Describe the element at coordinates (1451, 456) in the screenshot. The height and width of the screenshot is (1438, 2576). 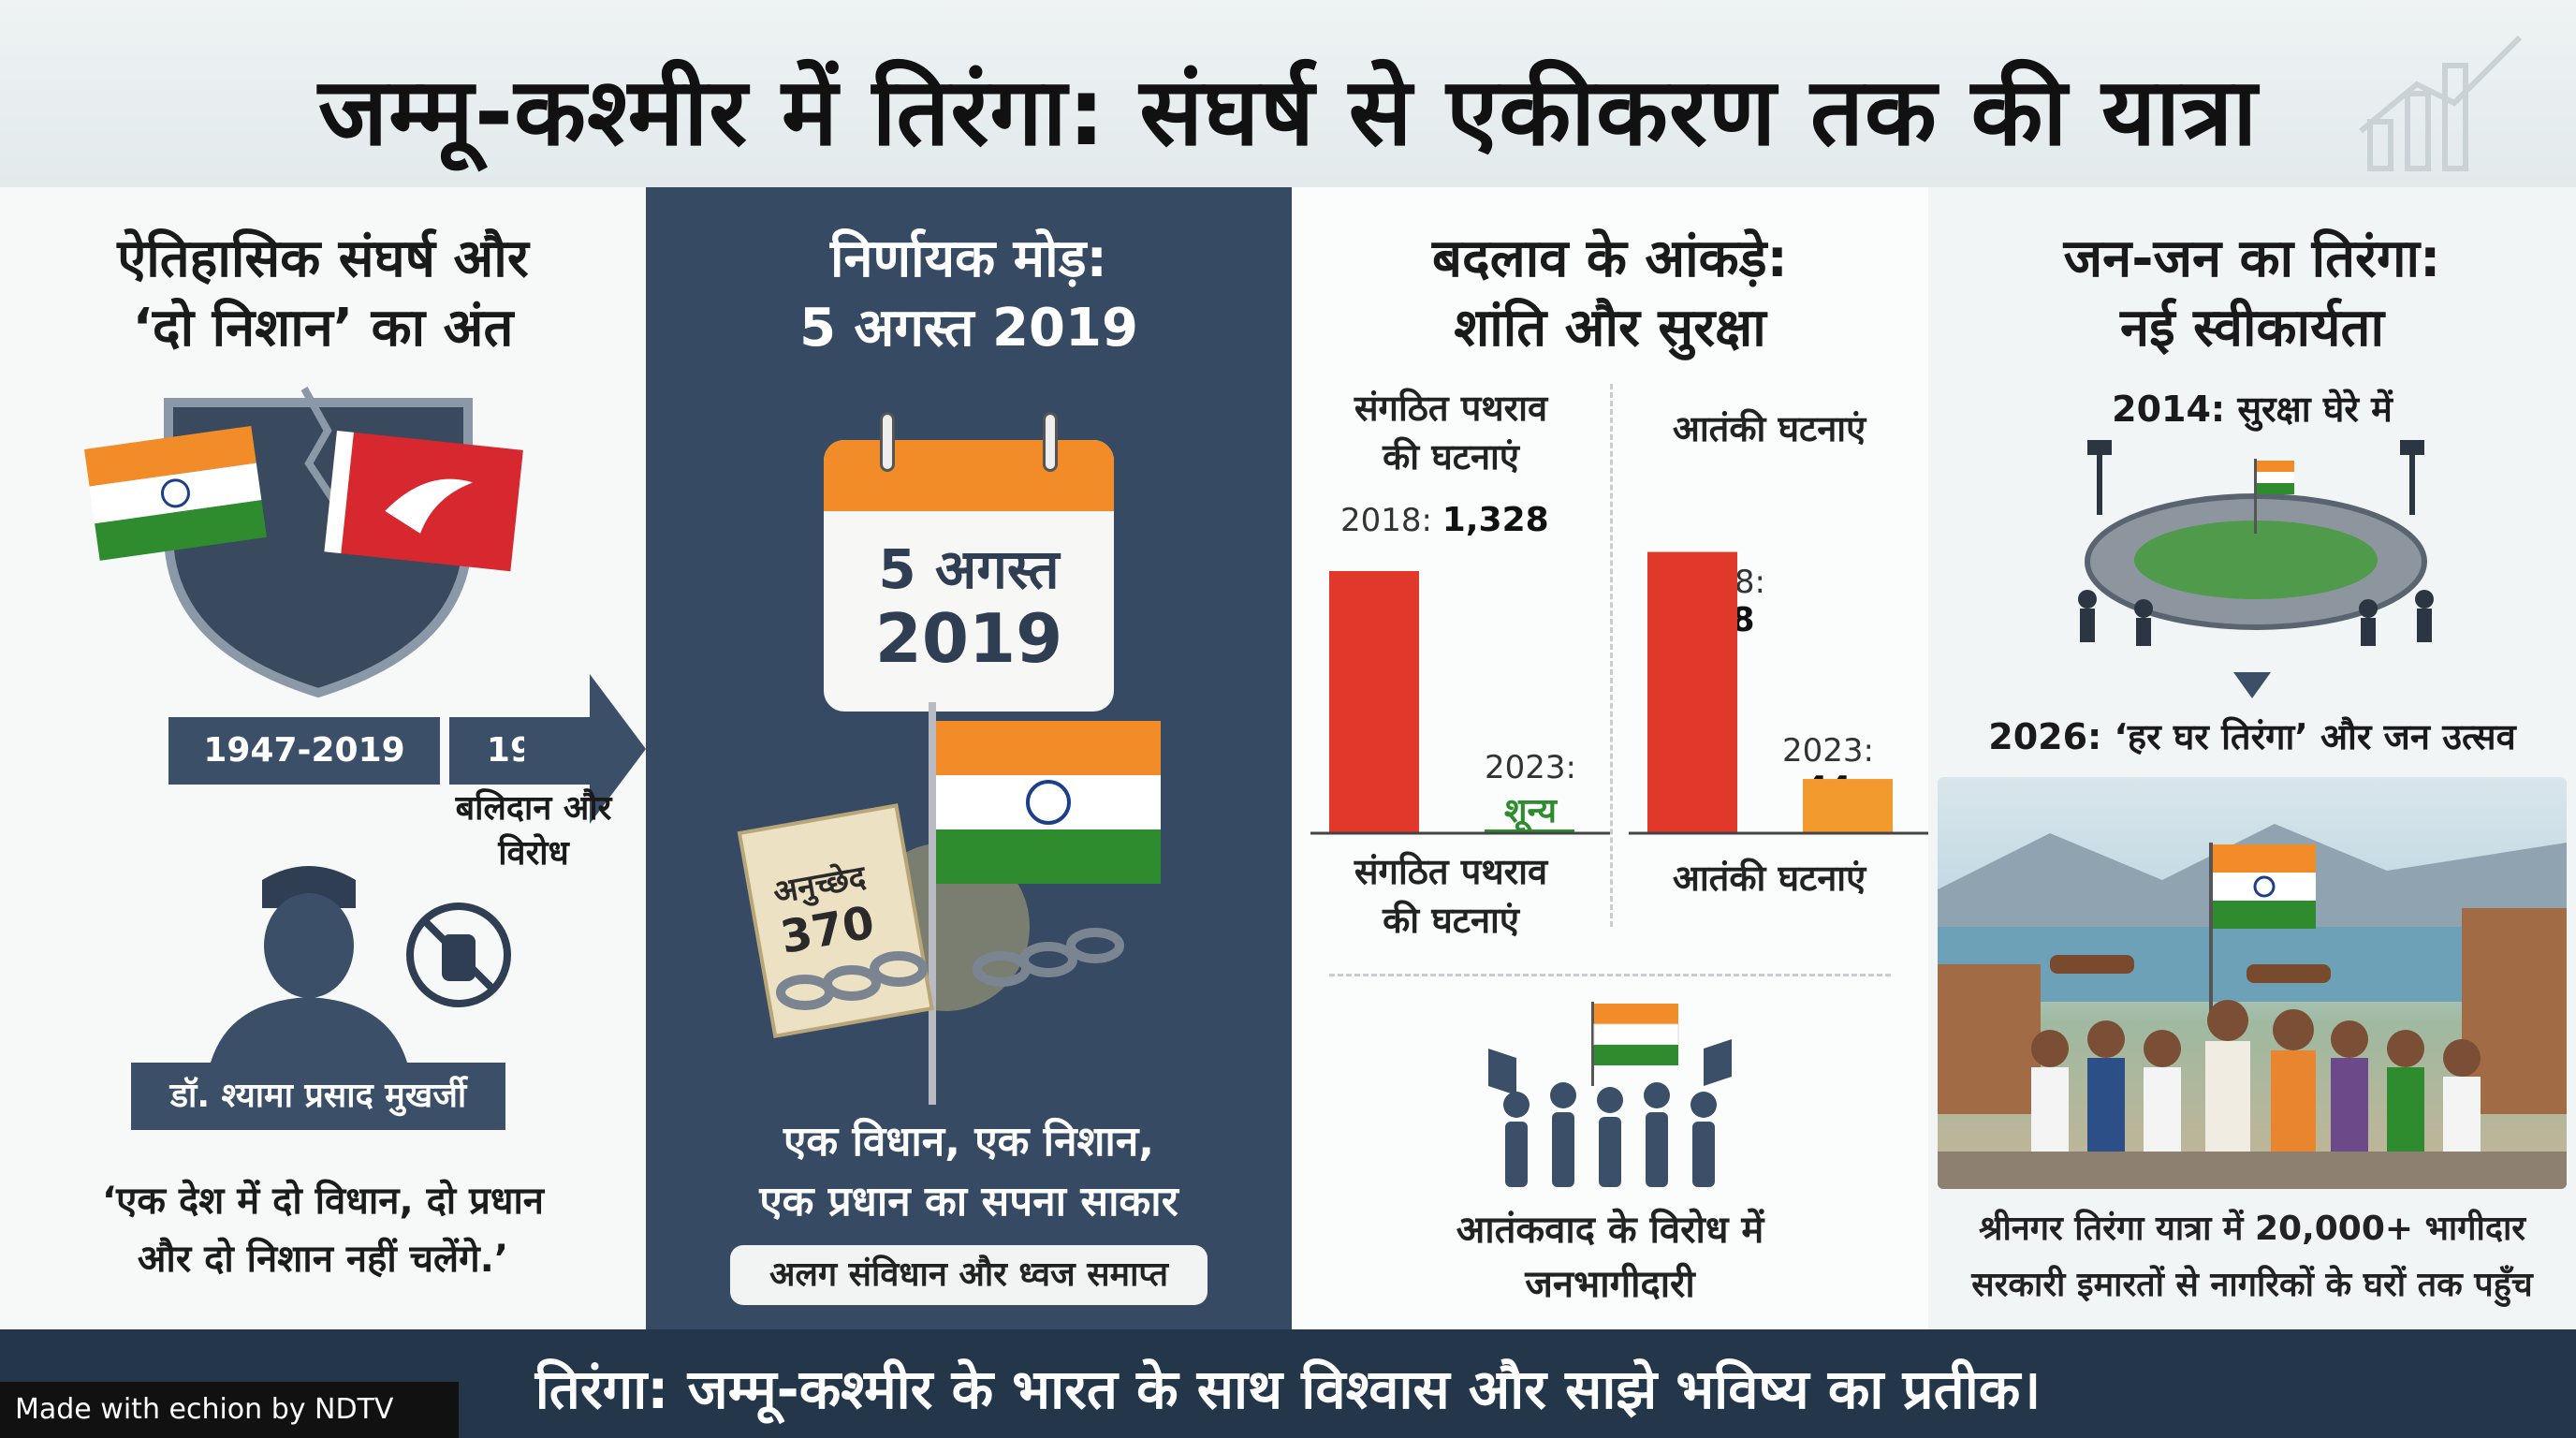
I see `stone-header-line2: की घटनाएं` at that location.